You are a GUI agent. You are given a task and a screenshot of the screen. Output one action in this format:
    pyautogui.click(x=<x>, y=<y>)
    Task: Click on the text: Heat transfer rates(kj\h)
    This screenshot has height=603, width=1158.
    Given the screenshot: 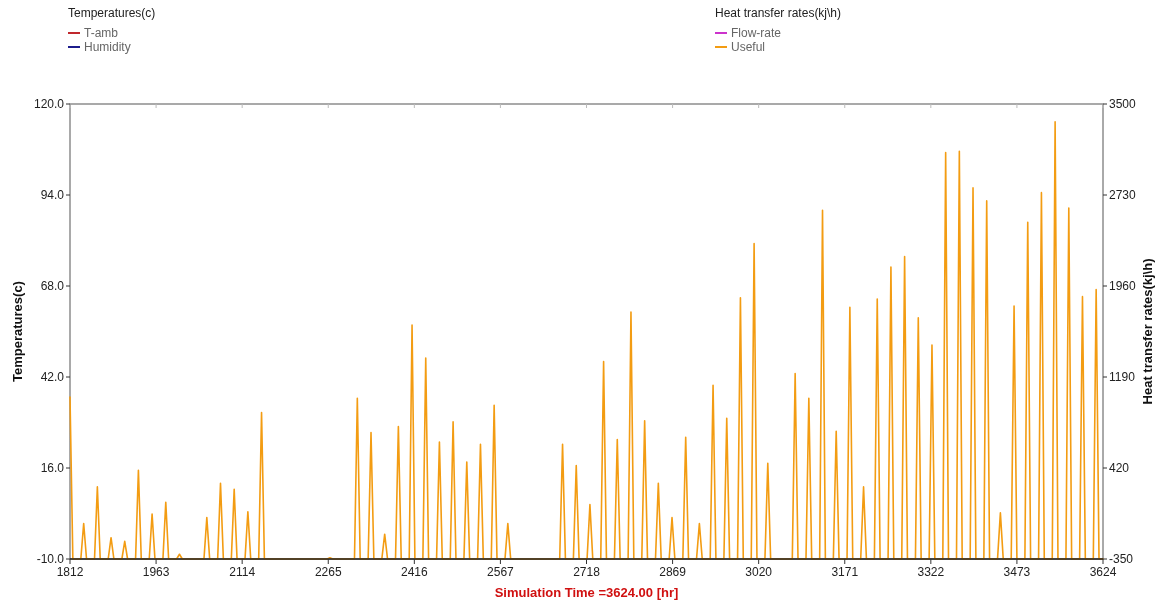 What is the action you would take?
    pyautogui.click(x=778, y=13)
    